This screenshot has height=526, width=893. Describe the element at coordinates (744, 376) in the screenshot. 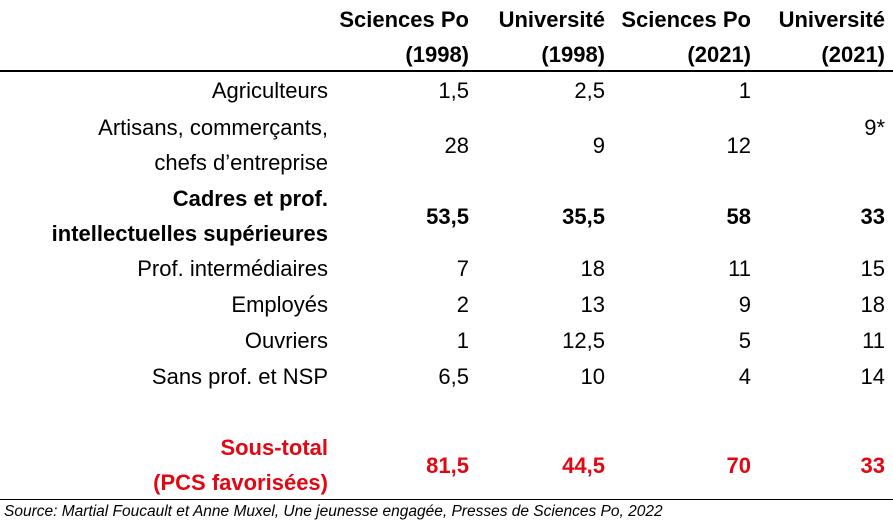

I see `table-cell: 4` at that location.